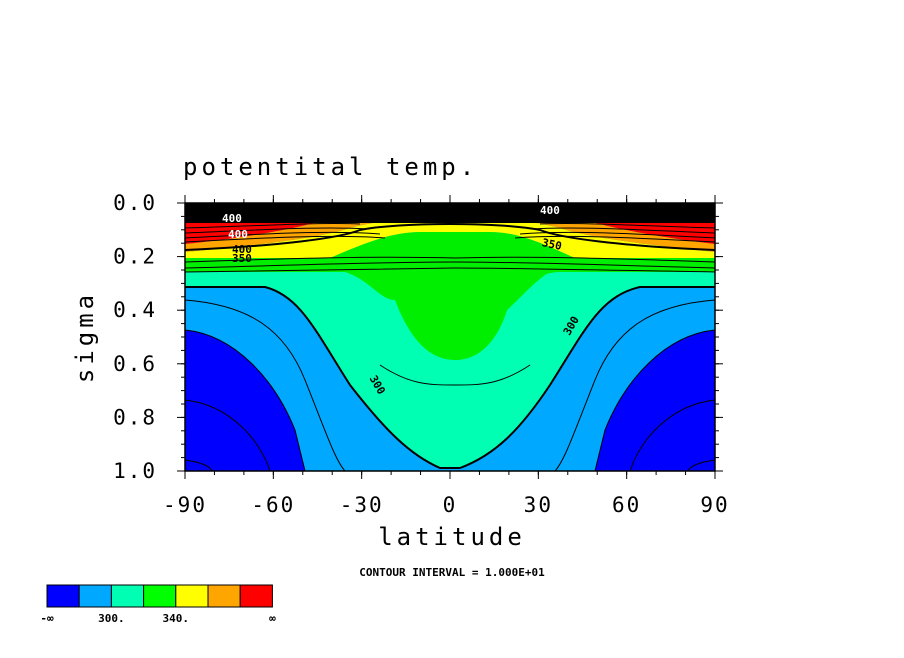  What do you see at coordinates (273, 505) in the screenshot?
I see `x-tick-label: -60` at bounding box center [273, 505].